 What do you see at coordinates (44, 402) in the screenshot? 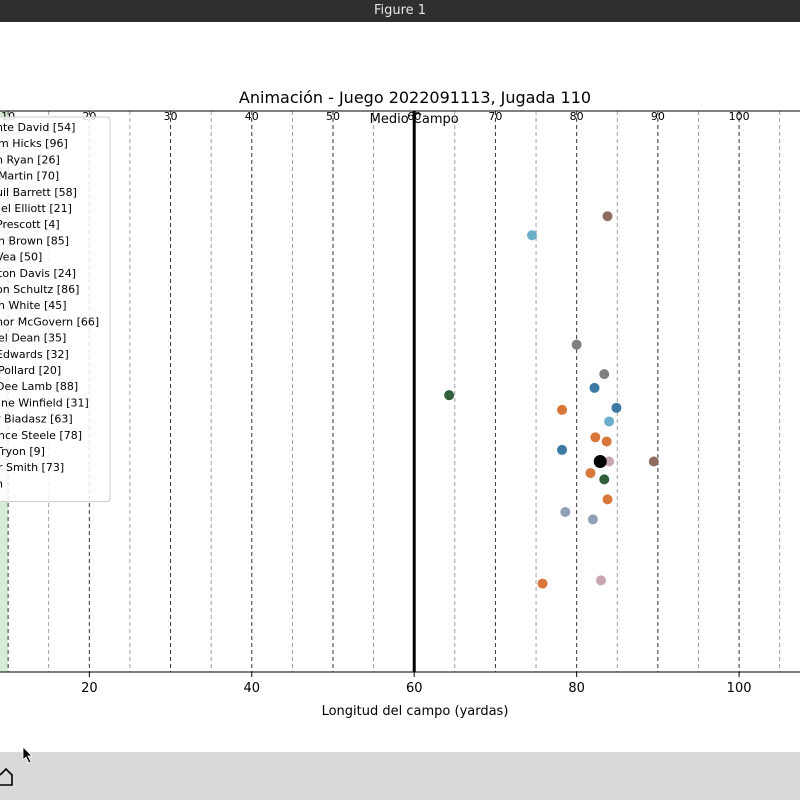
I see `legend-entry: ine Winfield [31]` at bounding box center [44, 402].